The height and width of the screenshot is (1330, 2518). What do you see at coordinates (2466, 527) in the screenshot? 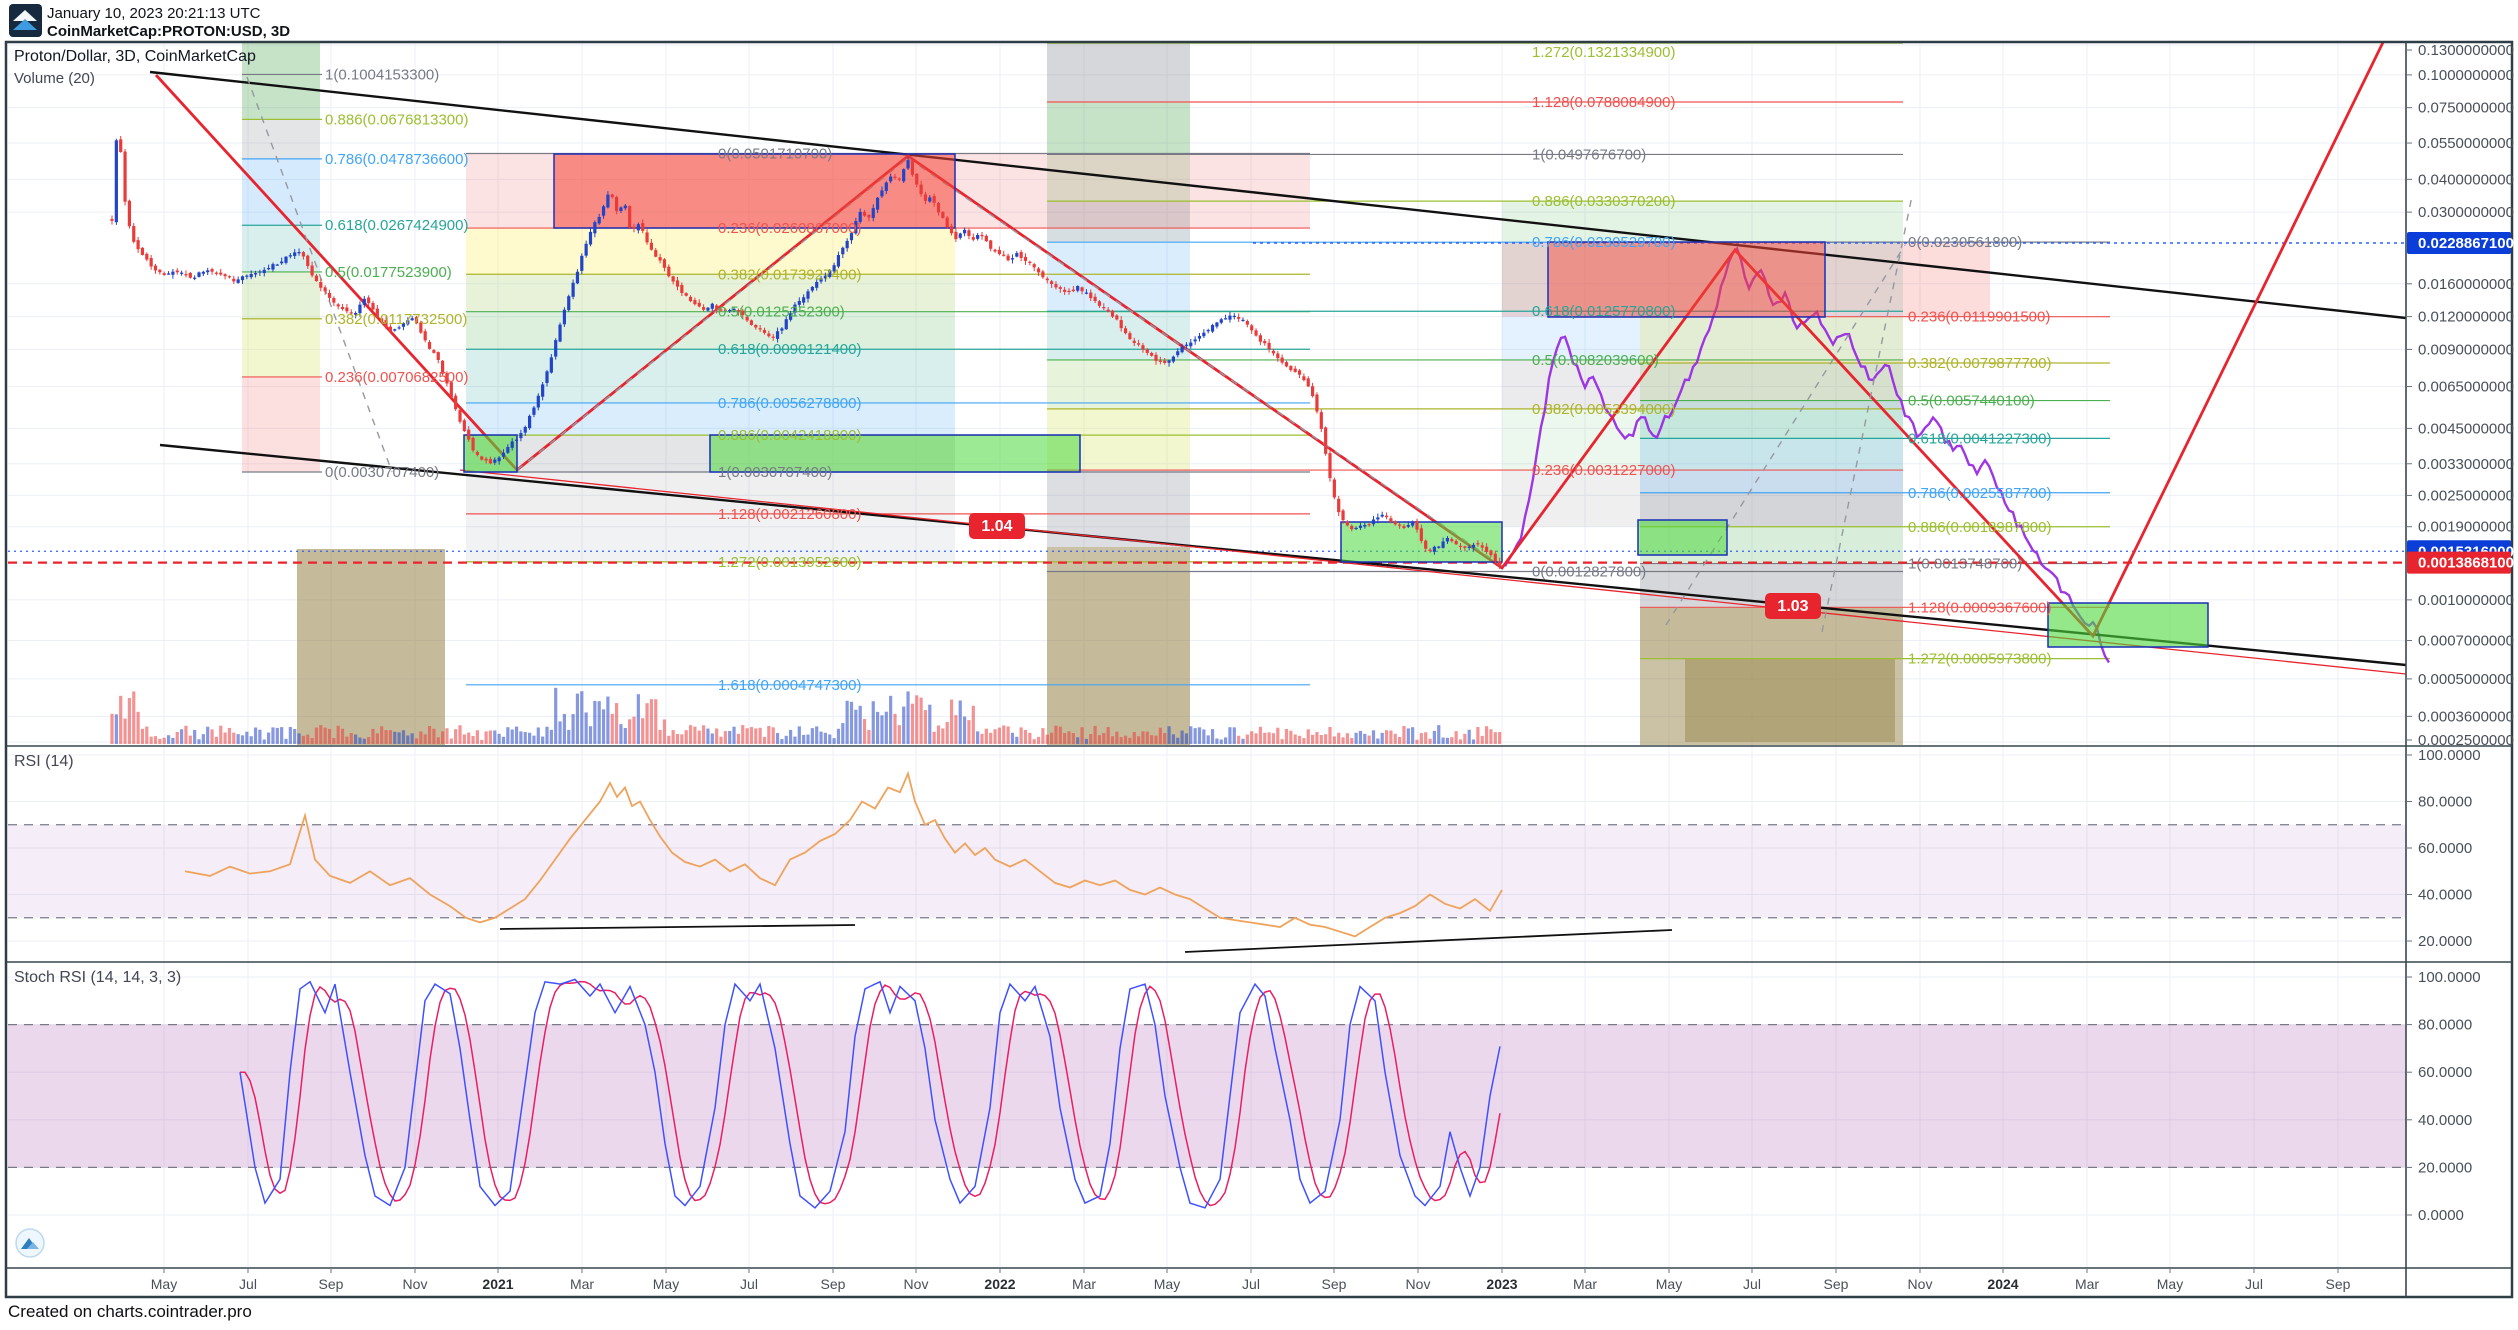
I see `svg-text: 0.0019000000` at bounding box center [2466, 527].